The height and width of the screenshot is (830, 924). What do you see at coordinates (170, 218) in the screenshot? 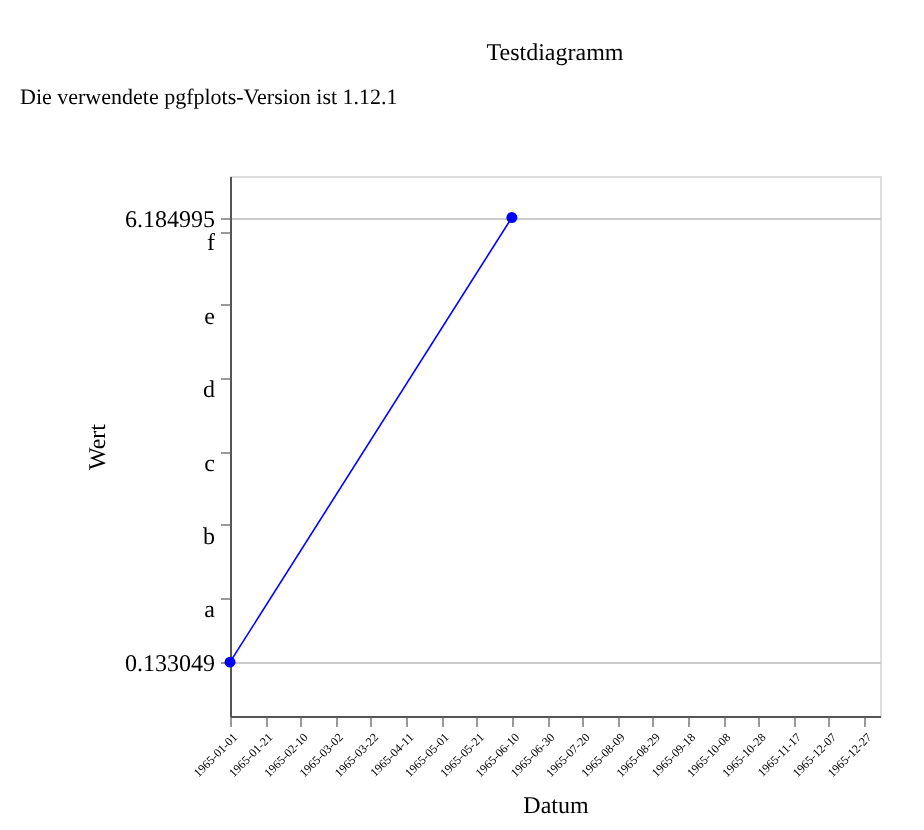
I see `y-tick-label: 6.184995` at bounding box center [170, 218].